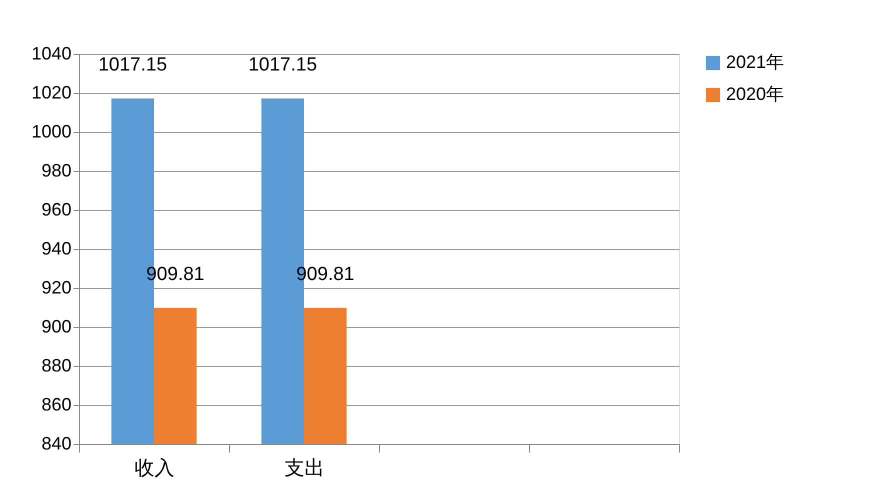 The width and height of the screenshot is (878, 503). Describe the element at coordinates (51, 54) in the screenshot. I see `y-tick-label: 1040` at that location.